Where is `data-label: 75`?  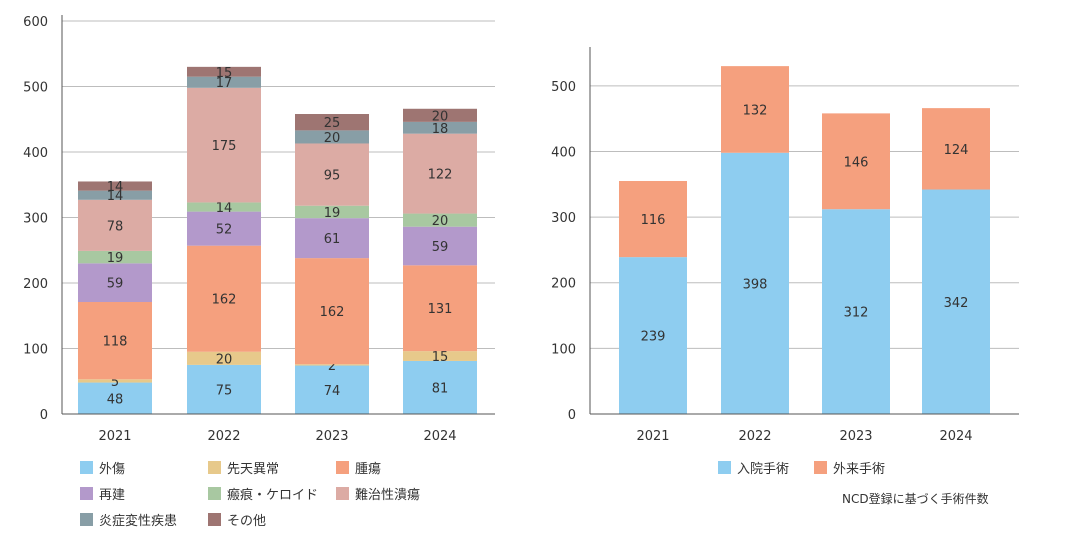
data-label: 75 is located at coordinates (224, 390).